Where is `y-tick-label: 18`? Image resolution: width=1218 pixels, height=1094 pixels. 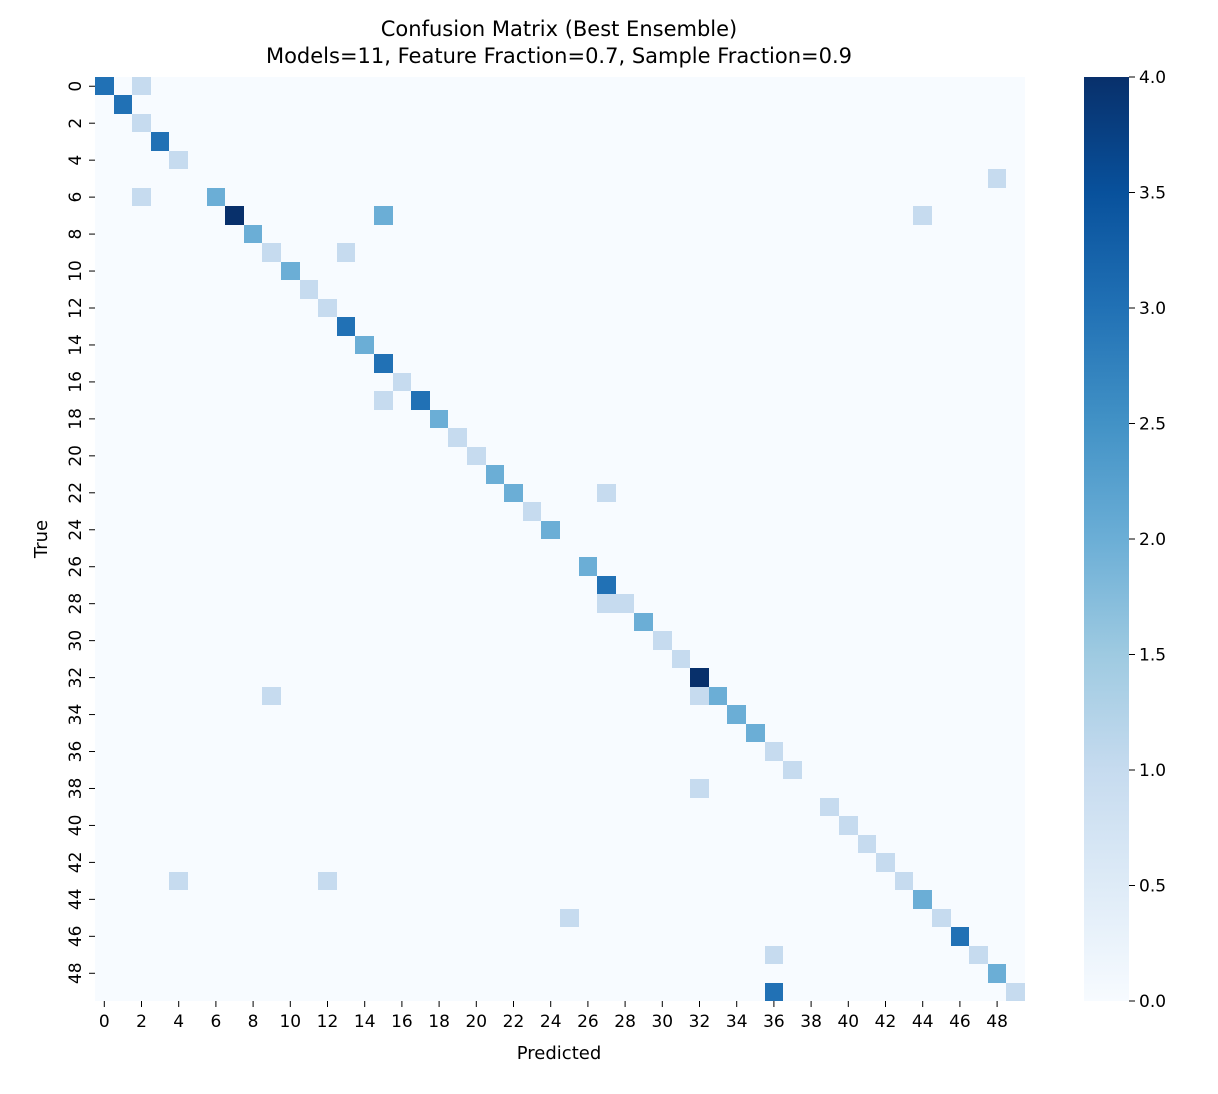 y-tick-label: 18 is located at coordinates (76, 419).